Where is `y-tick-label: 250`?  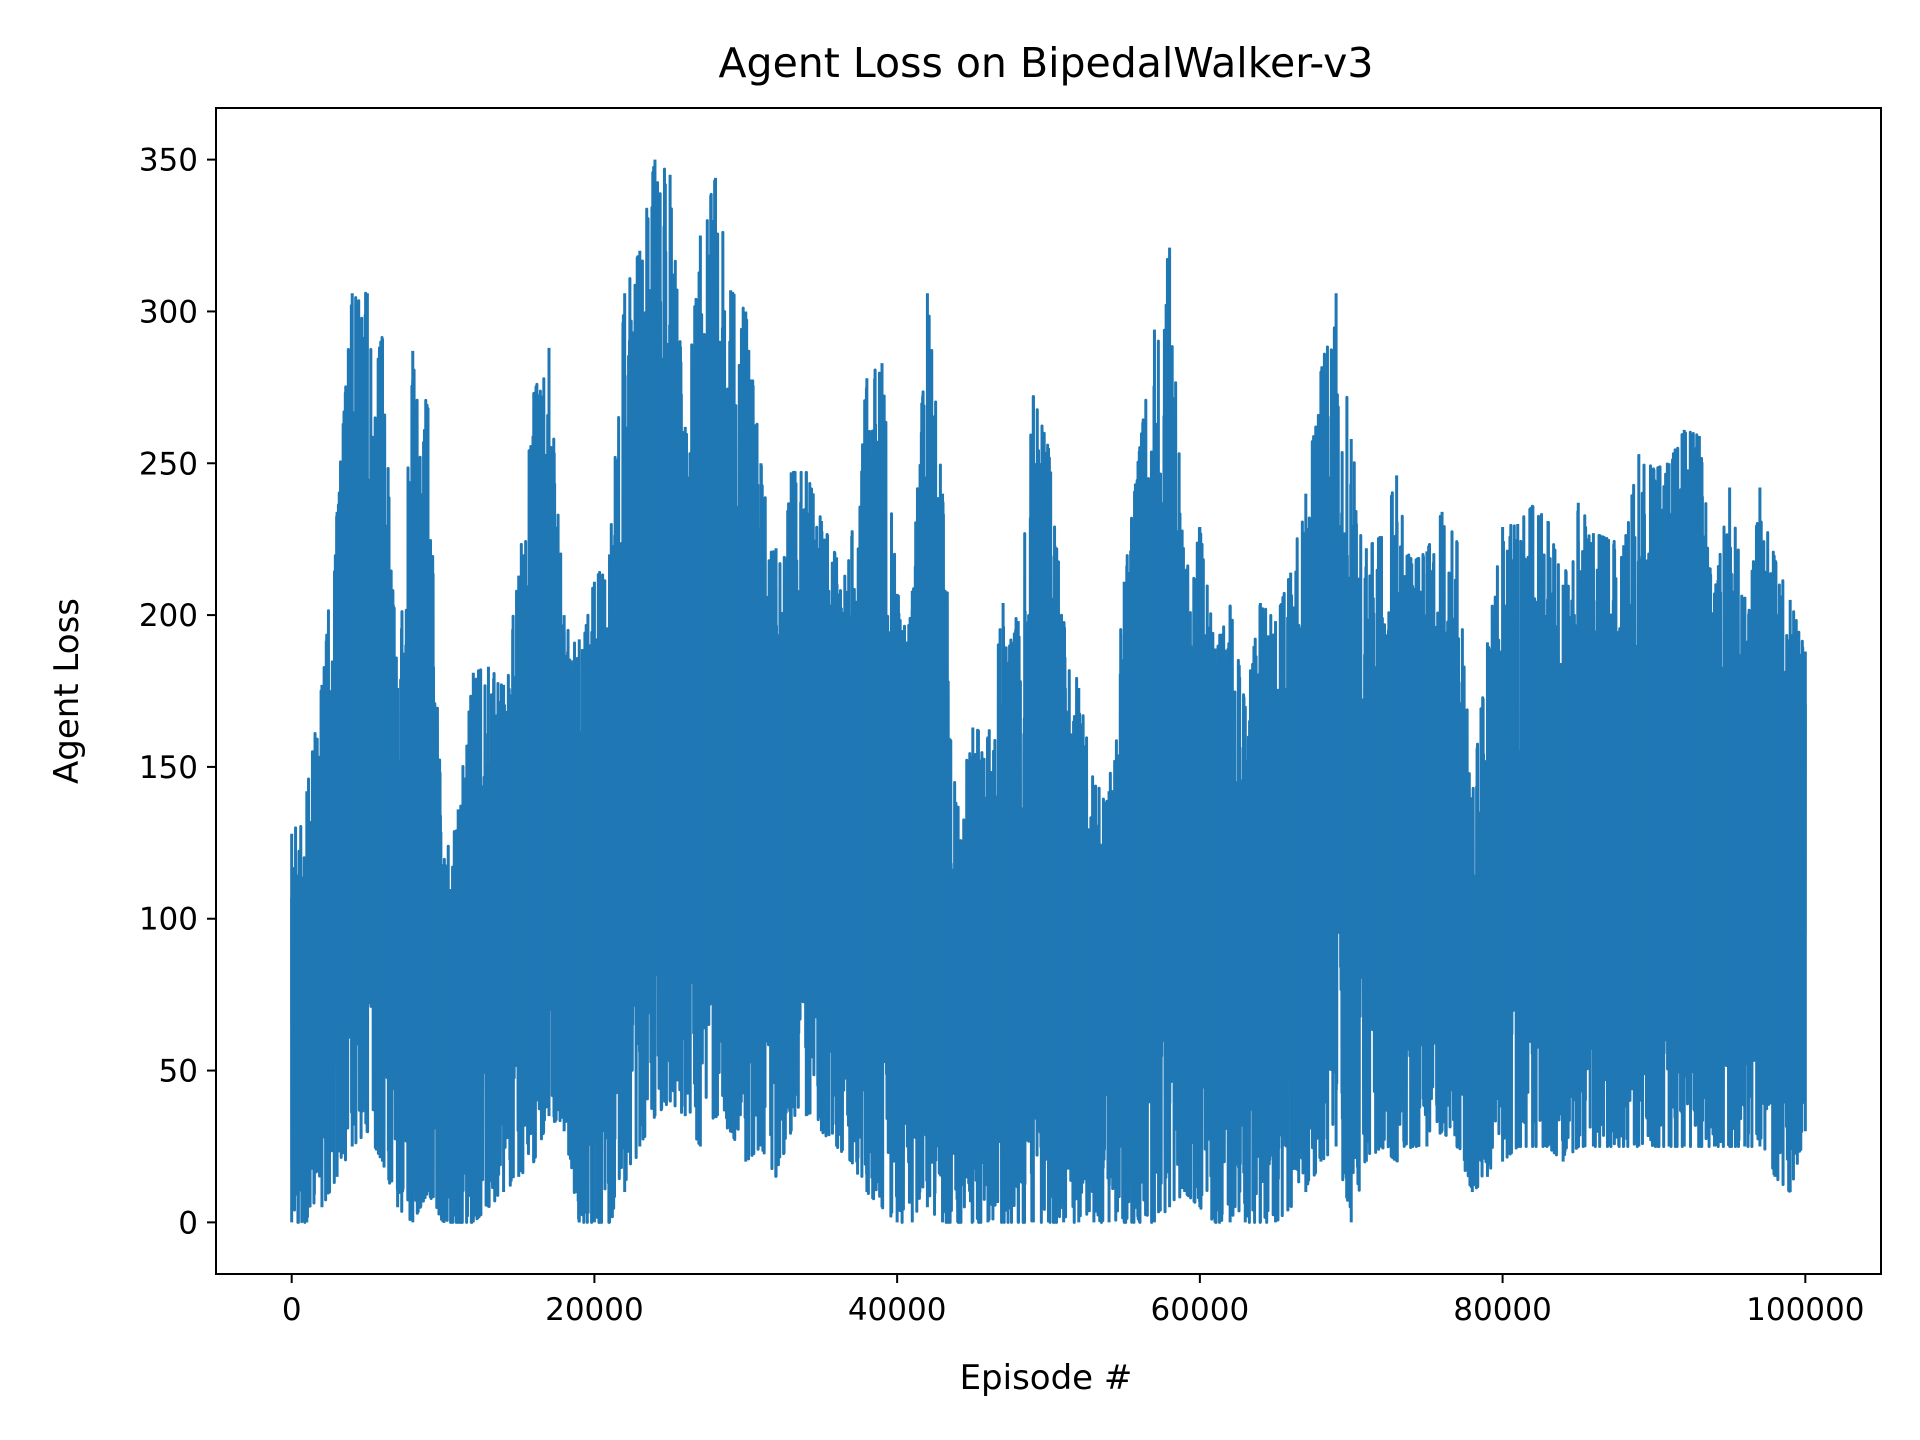
y-tick-label: 250 is located at coordinates (168, 464).